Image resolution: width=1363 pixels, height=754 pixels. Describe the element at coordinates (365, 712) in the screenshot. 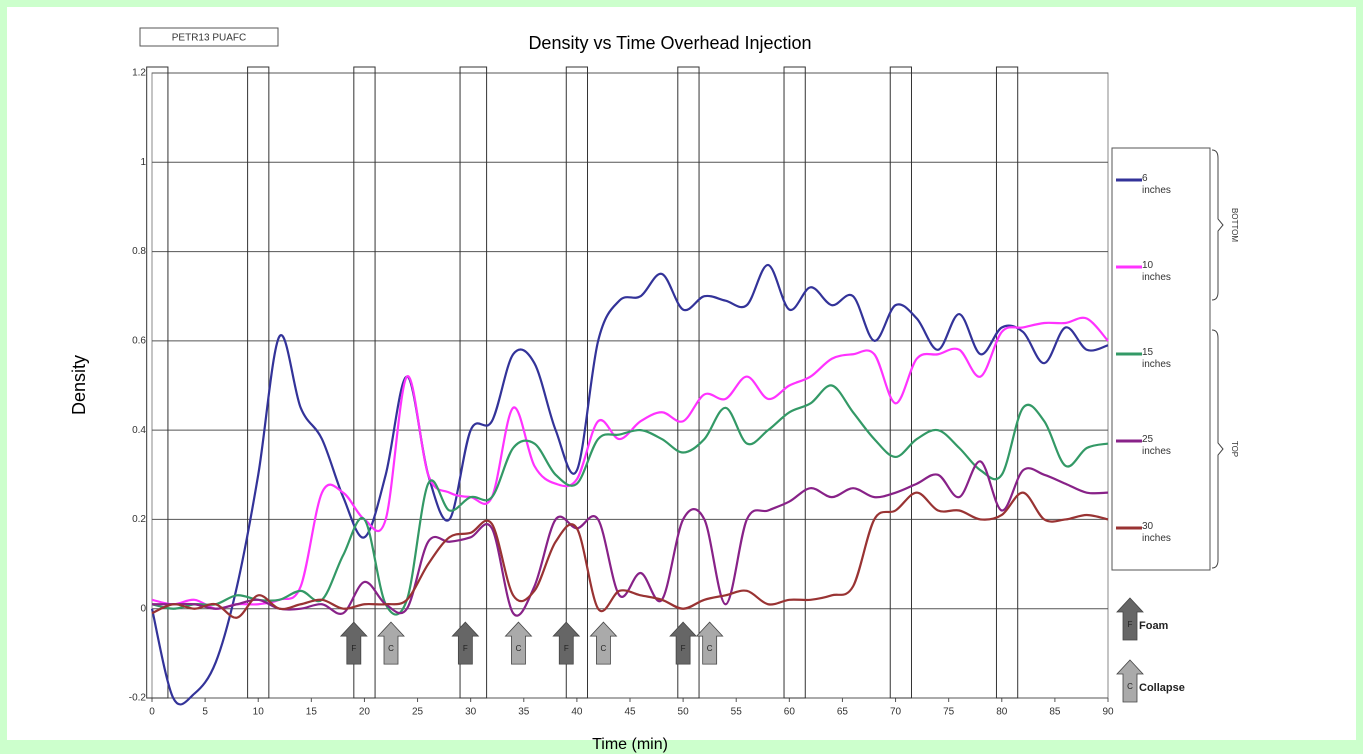

I see `x-tick-label: 20` at that location.